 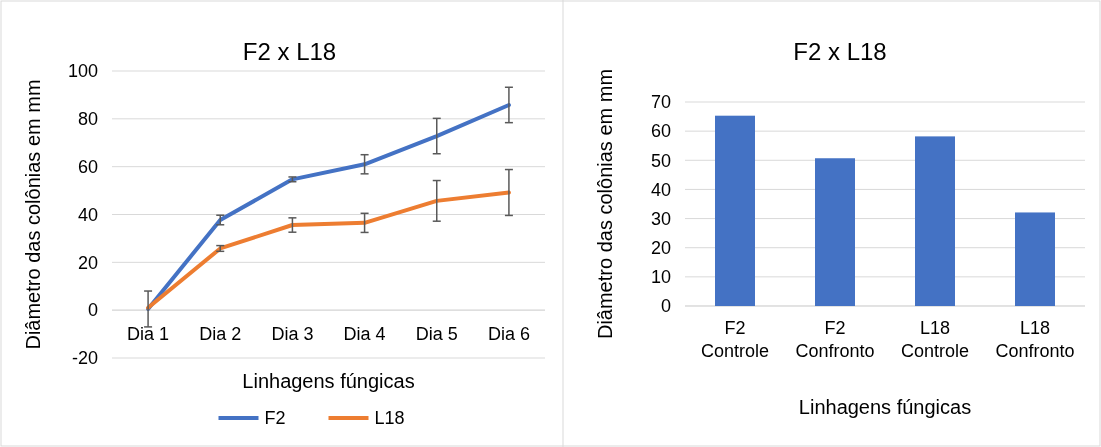 What do you see at coordinates (835, 339) in the screenshot?
I see `x-tick-label: F2 Confronto` at bounding box center [835, 339].